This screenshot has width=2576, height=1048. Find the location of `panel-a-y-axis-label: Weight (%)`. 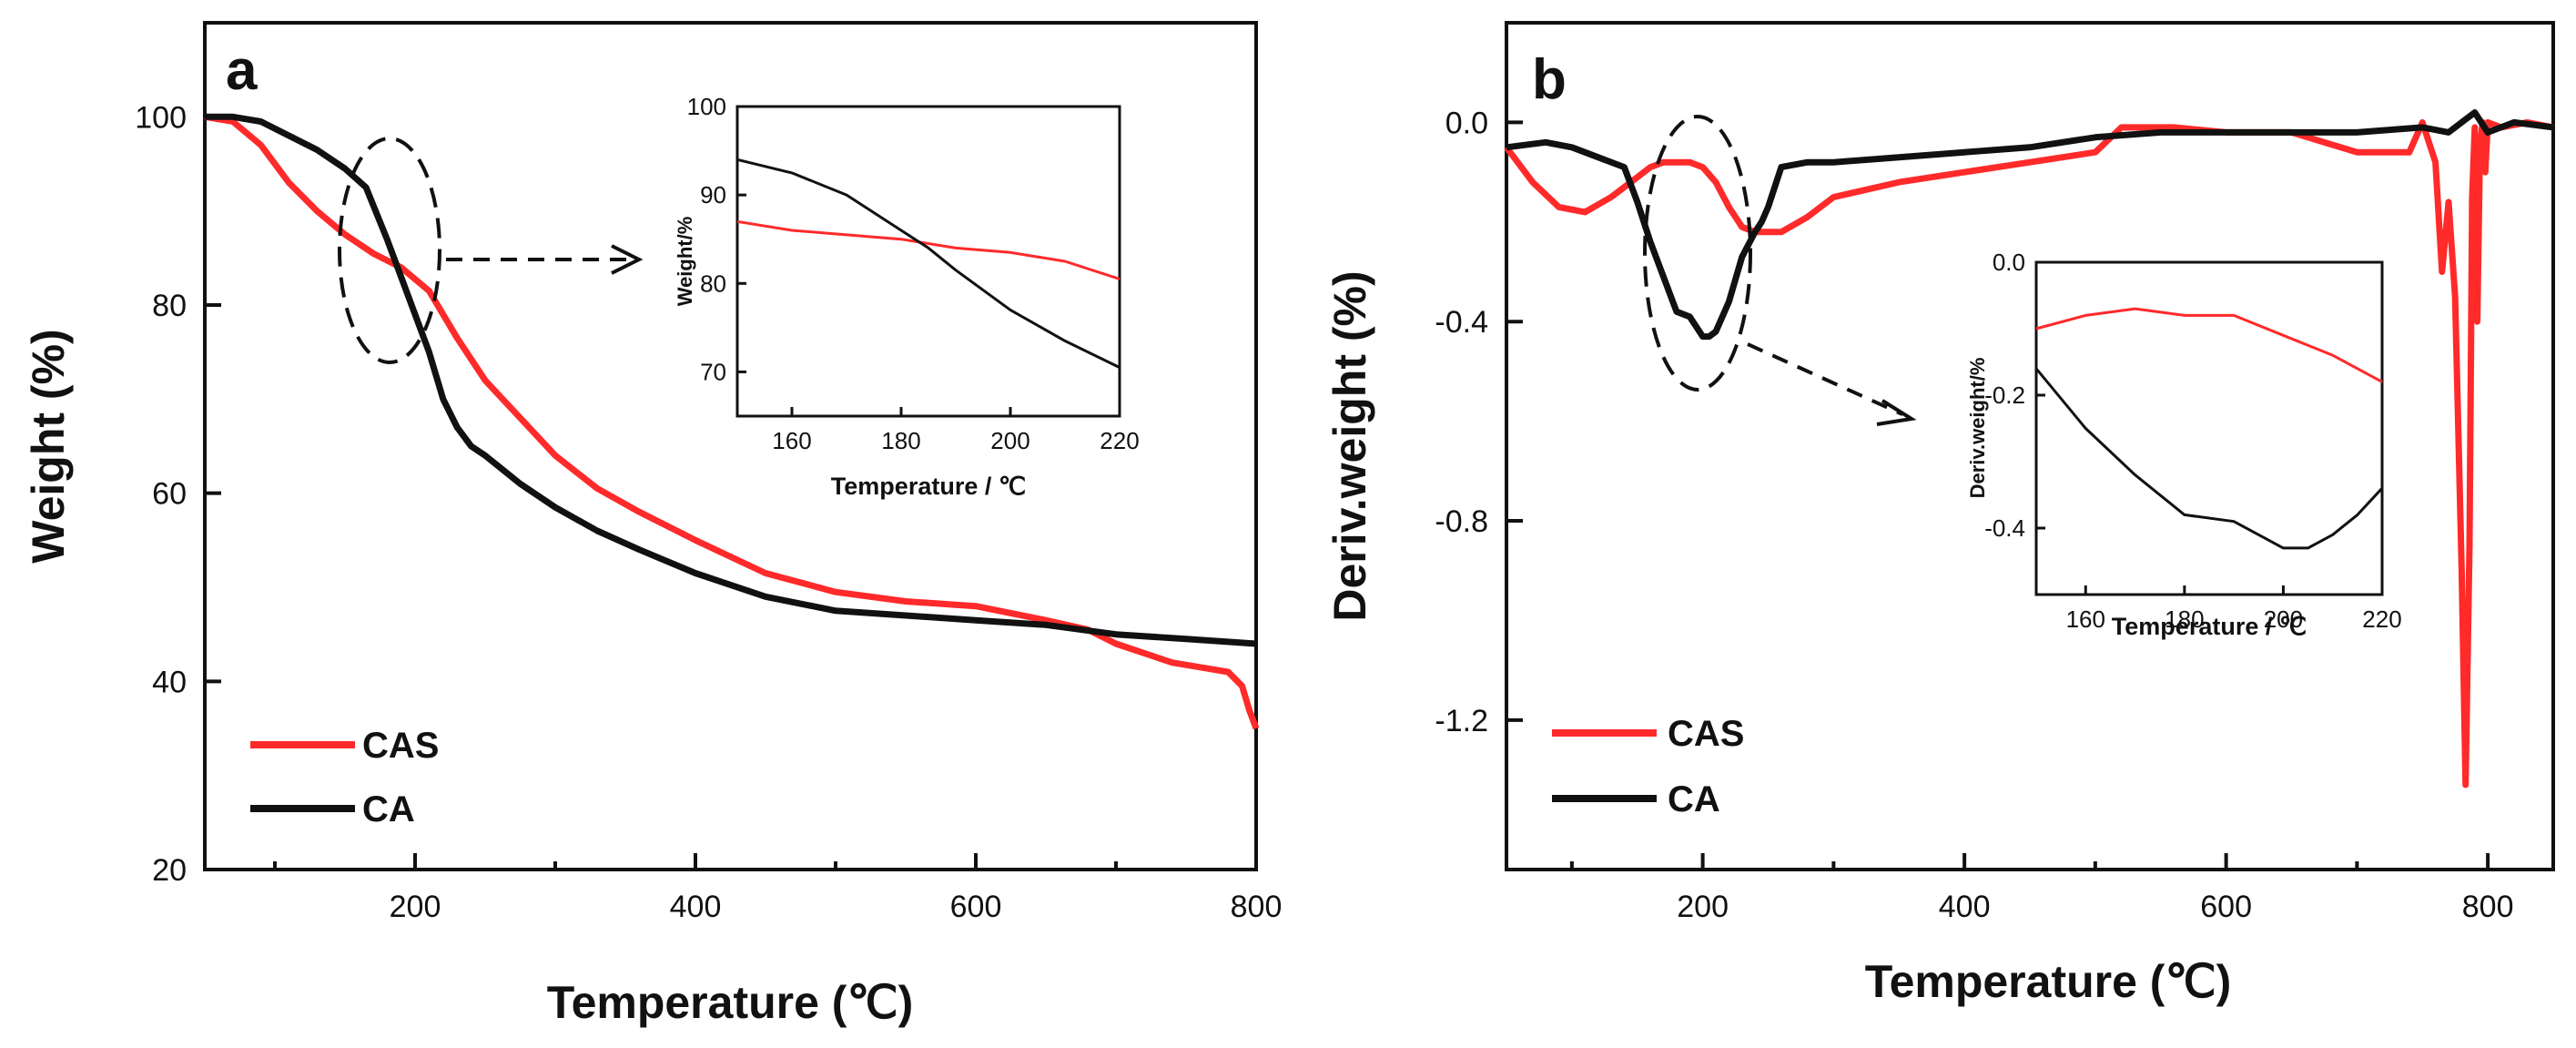

panel-a-y-axis-label: Weight (%) is located at coordinates (48, 446).